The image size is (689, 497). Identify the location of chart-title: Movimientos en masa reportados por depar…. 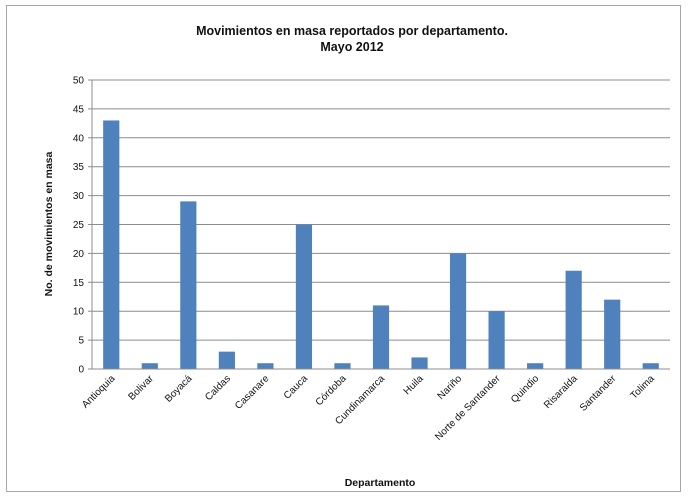
(352, 31).